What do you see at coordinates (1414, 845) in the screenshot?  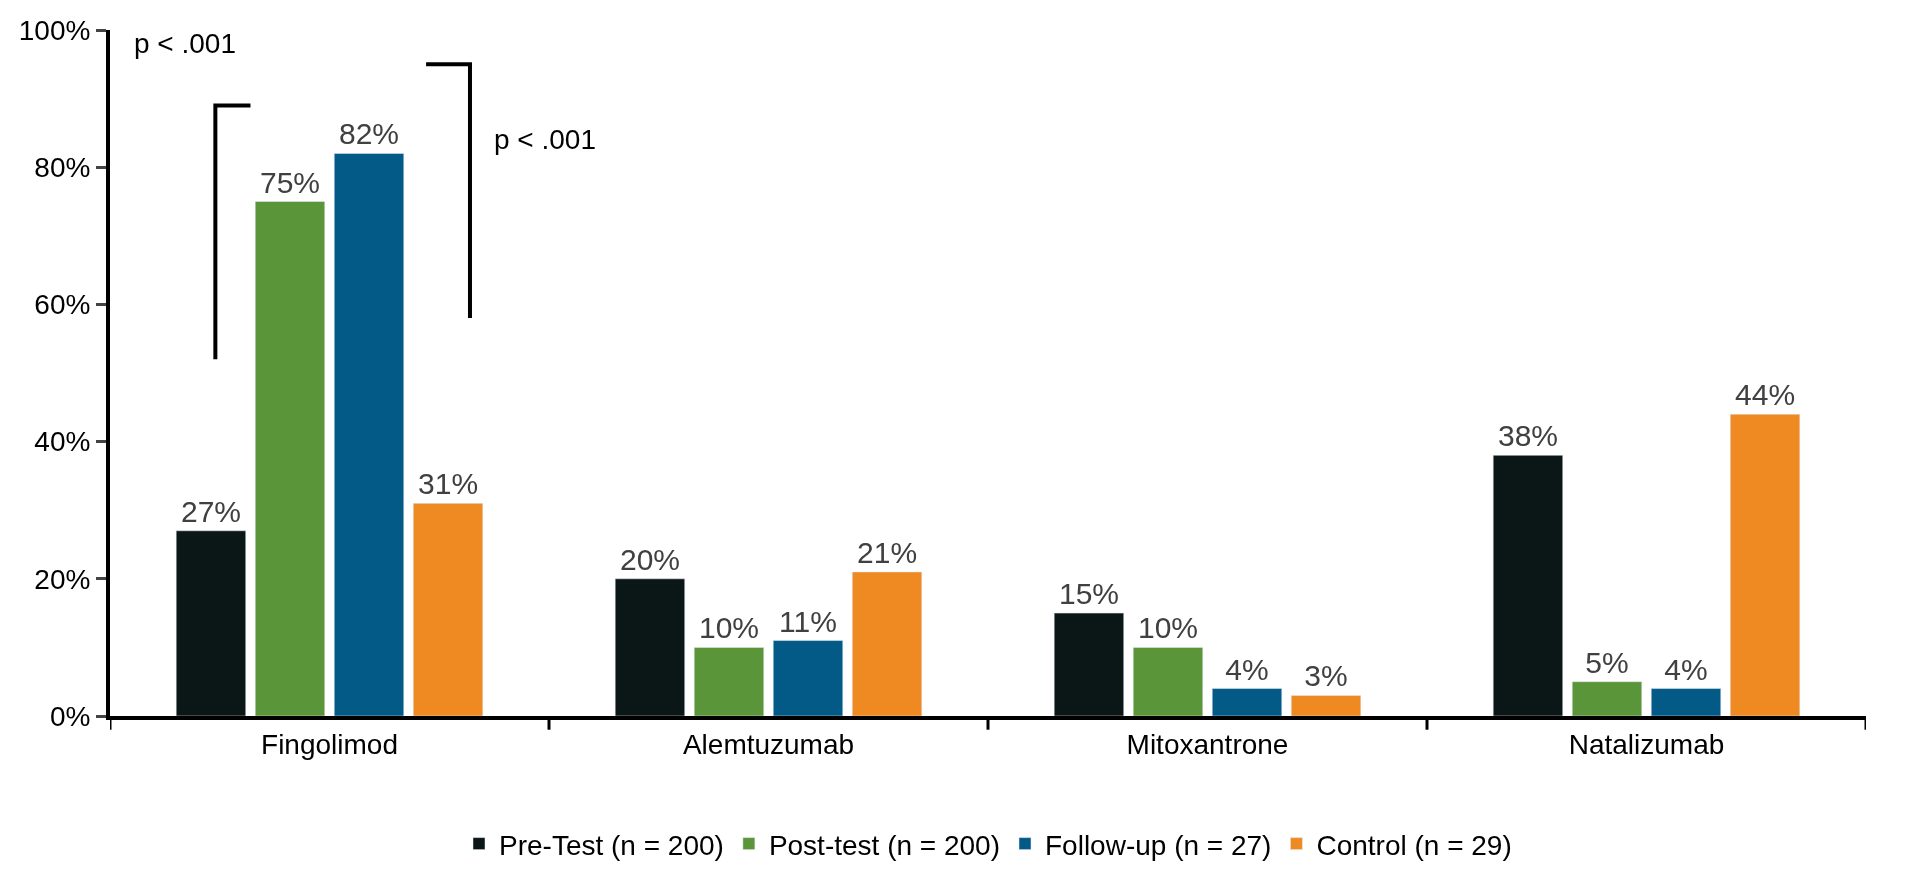 I see `legend-label: Control (n = 29)` at bounding box center [1414, 845].